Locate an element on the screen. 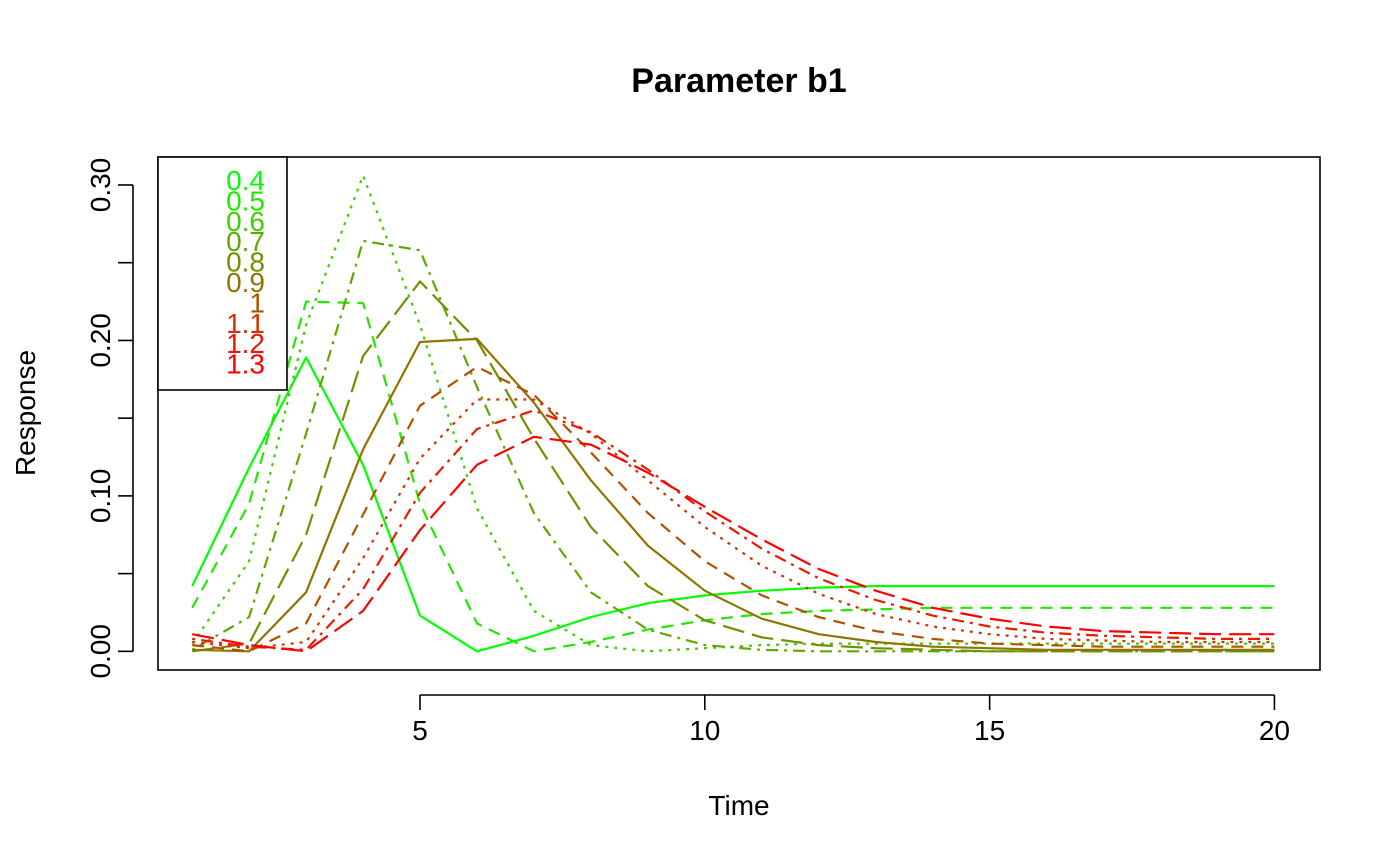  y-tick-label: 0.10 is located at coordinates (100, 496).